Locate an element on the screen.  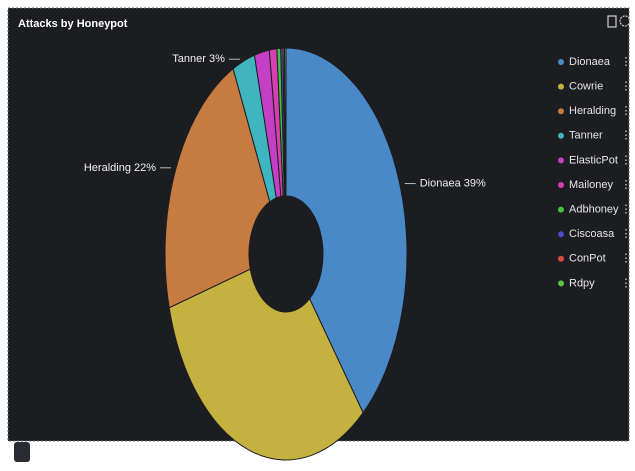
slice-label-name: Dionaea is located at coordinates (441, 183).